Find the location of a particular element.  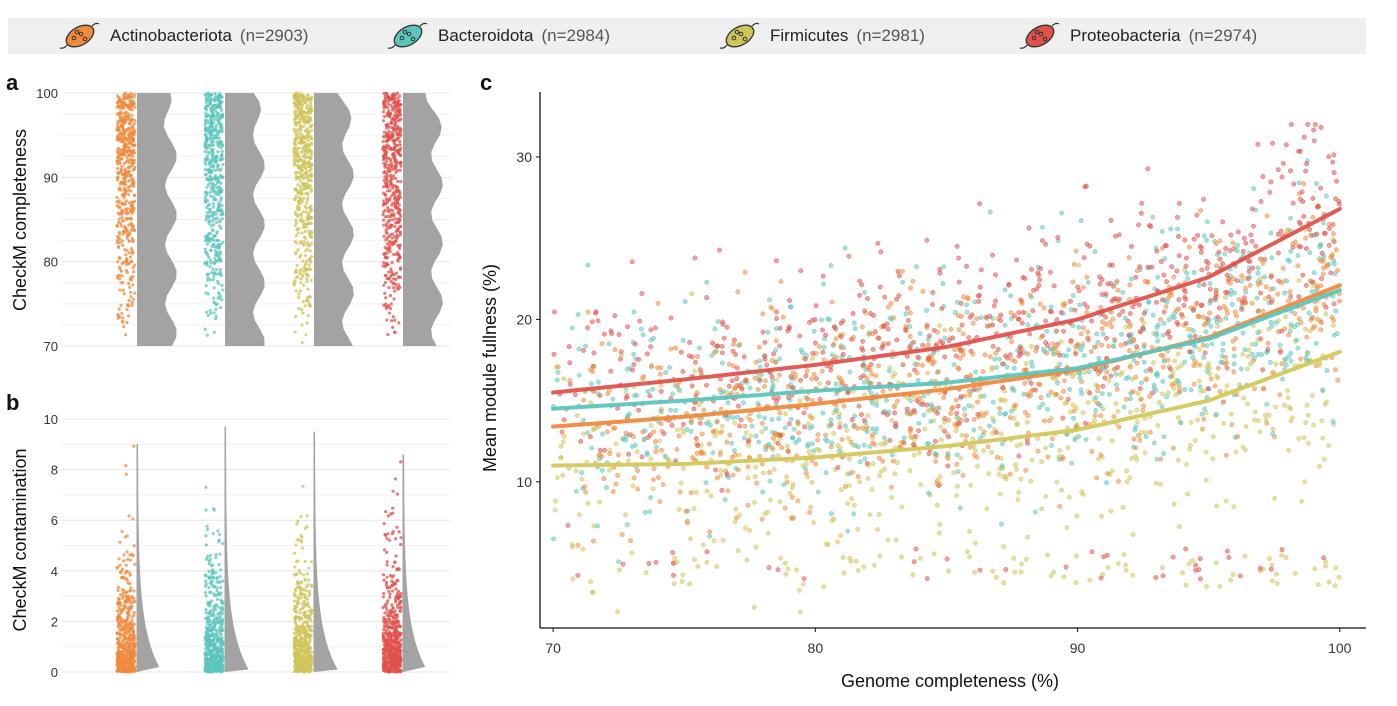

strip-bacteroidota is located at coordinates (234, 218).